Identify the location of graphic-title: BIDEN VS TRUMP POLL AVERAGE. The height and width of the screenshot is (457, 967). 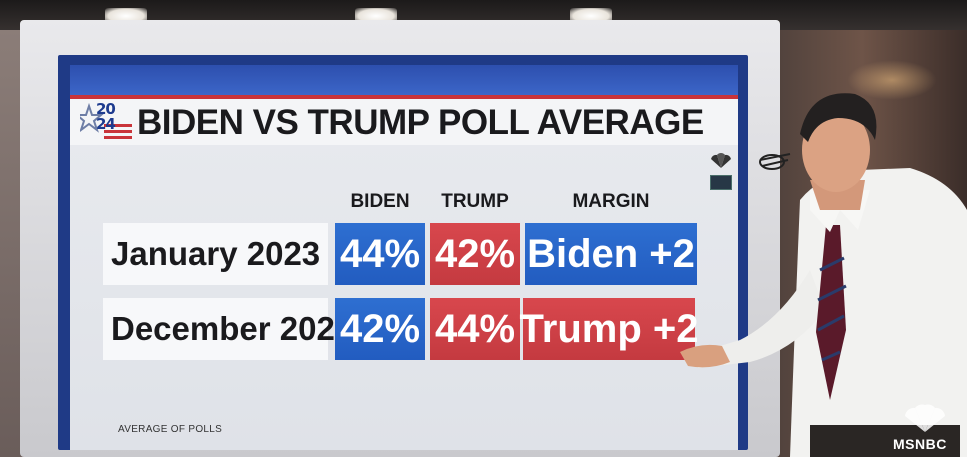
(420, 122).